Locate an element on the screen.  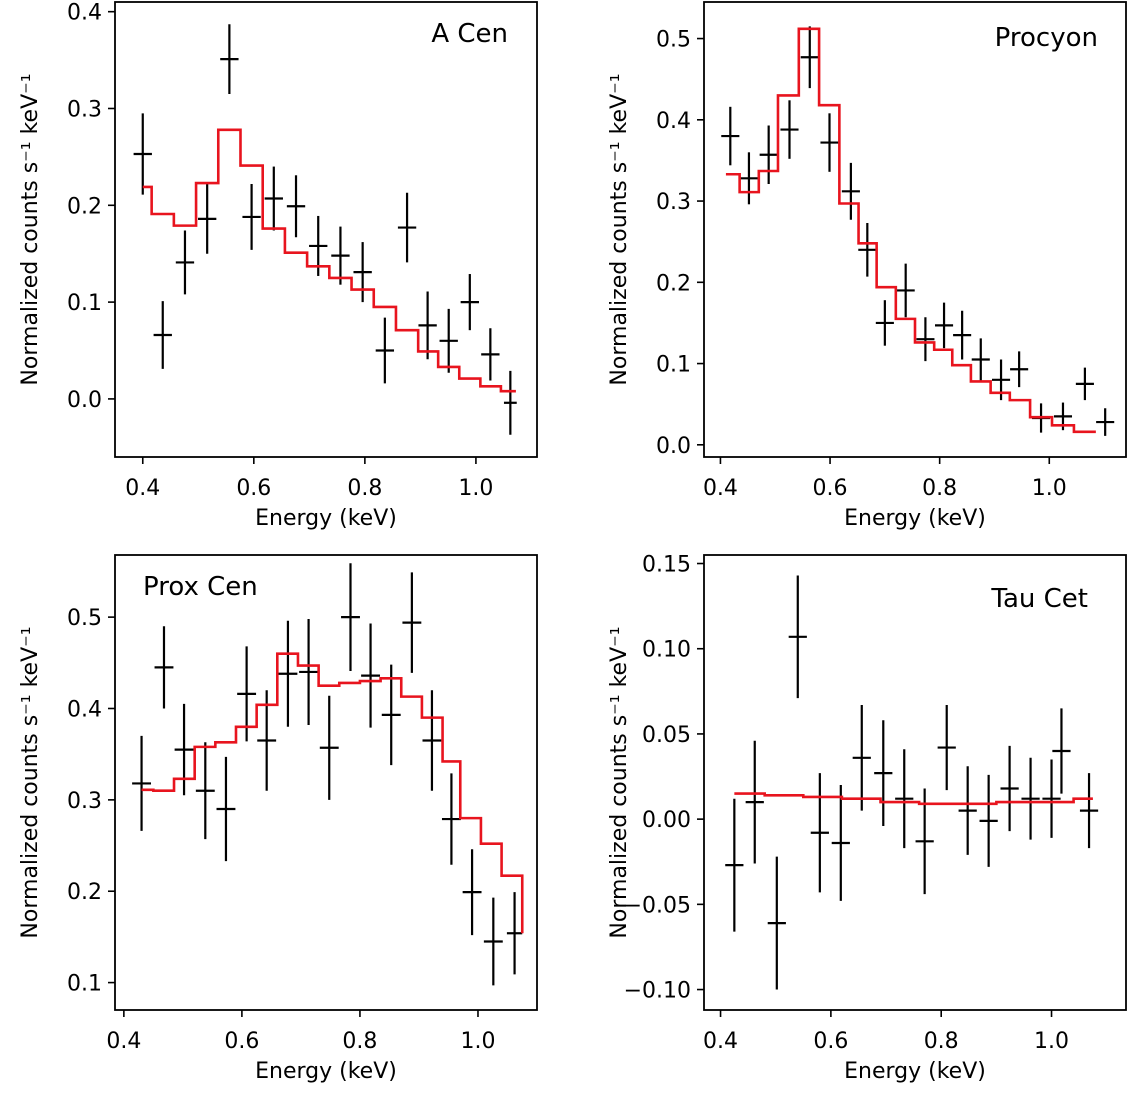
y-tick-label: 0.05 is located at coordinates (666, 735).